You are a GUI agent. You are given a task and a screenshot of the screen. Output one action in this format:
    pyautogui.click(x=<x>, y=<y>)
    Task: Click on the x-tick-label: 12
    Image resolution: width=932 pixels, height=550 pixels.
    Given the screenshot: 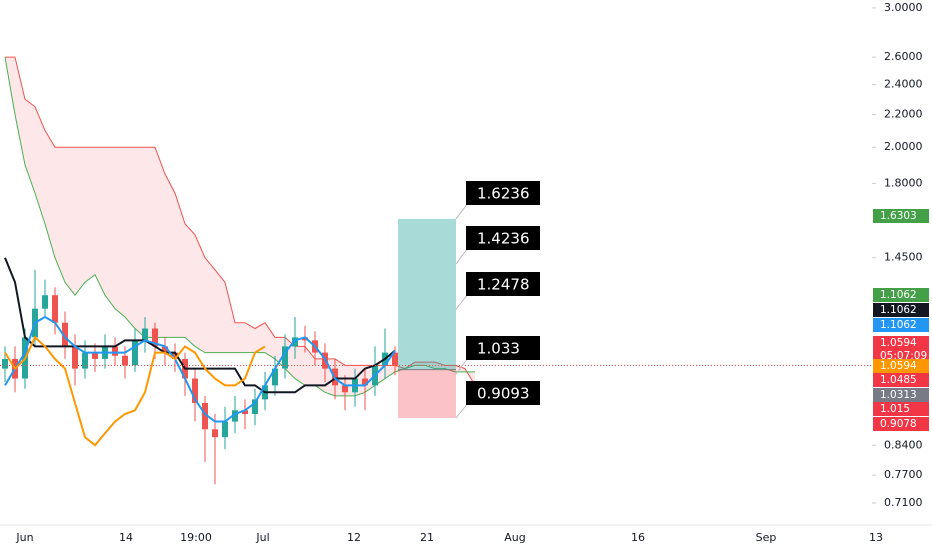 What is the action you would take?
    pyautogui.click(x=354, y=537)
    